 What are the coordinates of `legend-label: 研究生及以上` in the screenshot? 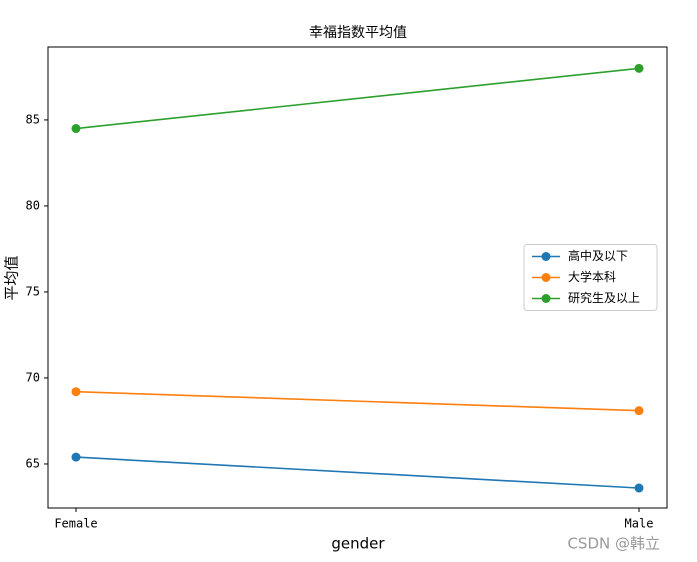 It's located at (604, 297).